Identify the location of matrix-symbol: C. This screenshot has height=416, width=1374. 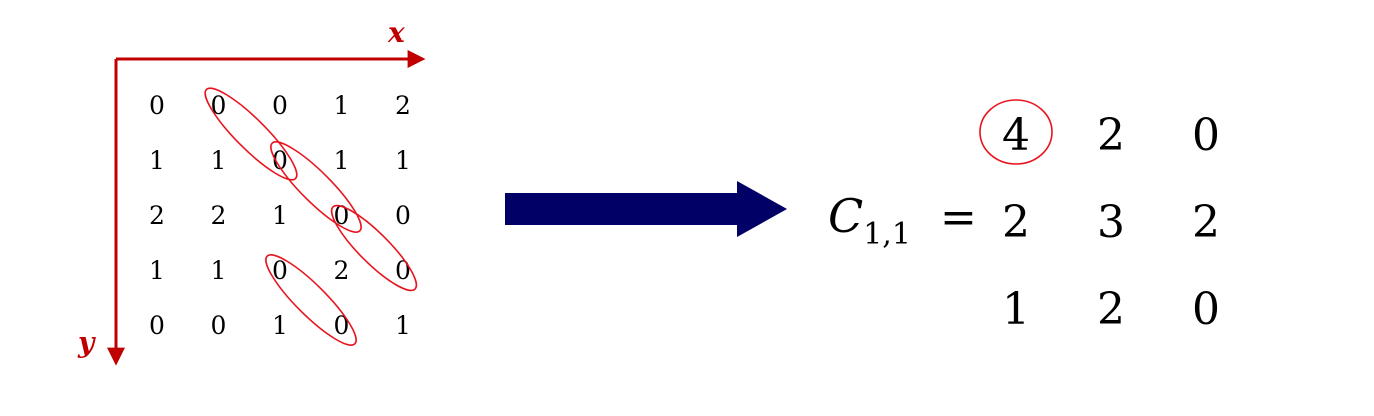
(845, 216).